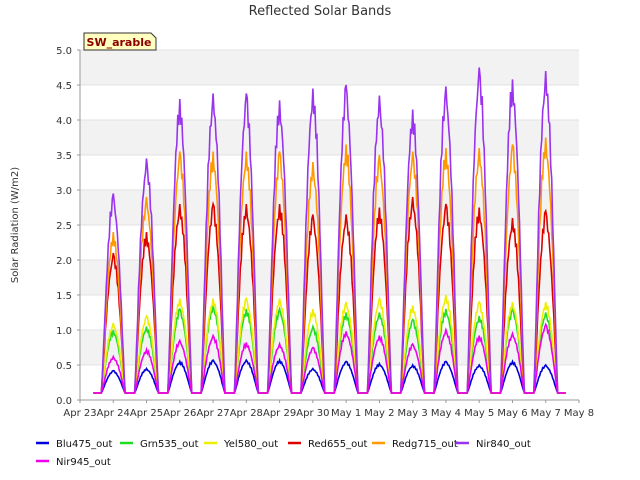 The width and height of the screenshot is (640, 480). What do you see at coordinates (338, 444) in the screenshot?
I see `legend-label: Red655_out` at bounding box center [338, 444].